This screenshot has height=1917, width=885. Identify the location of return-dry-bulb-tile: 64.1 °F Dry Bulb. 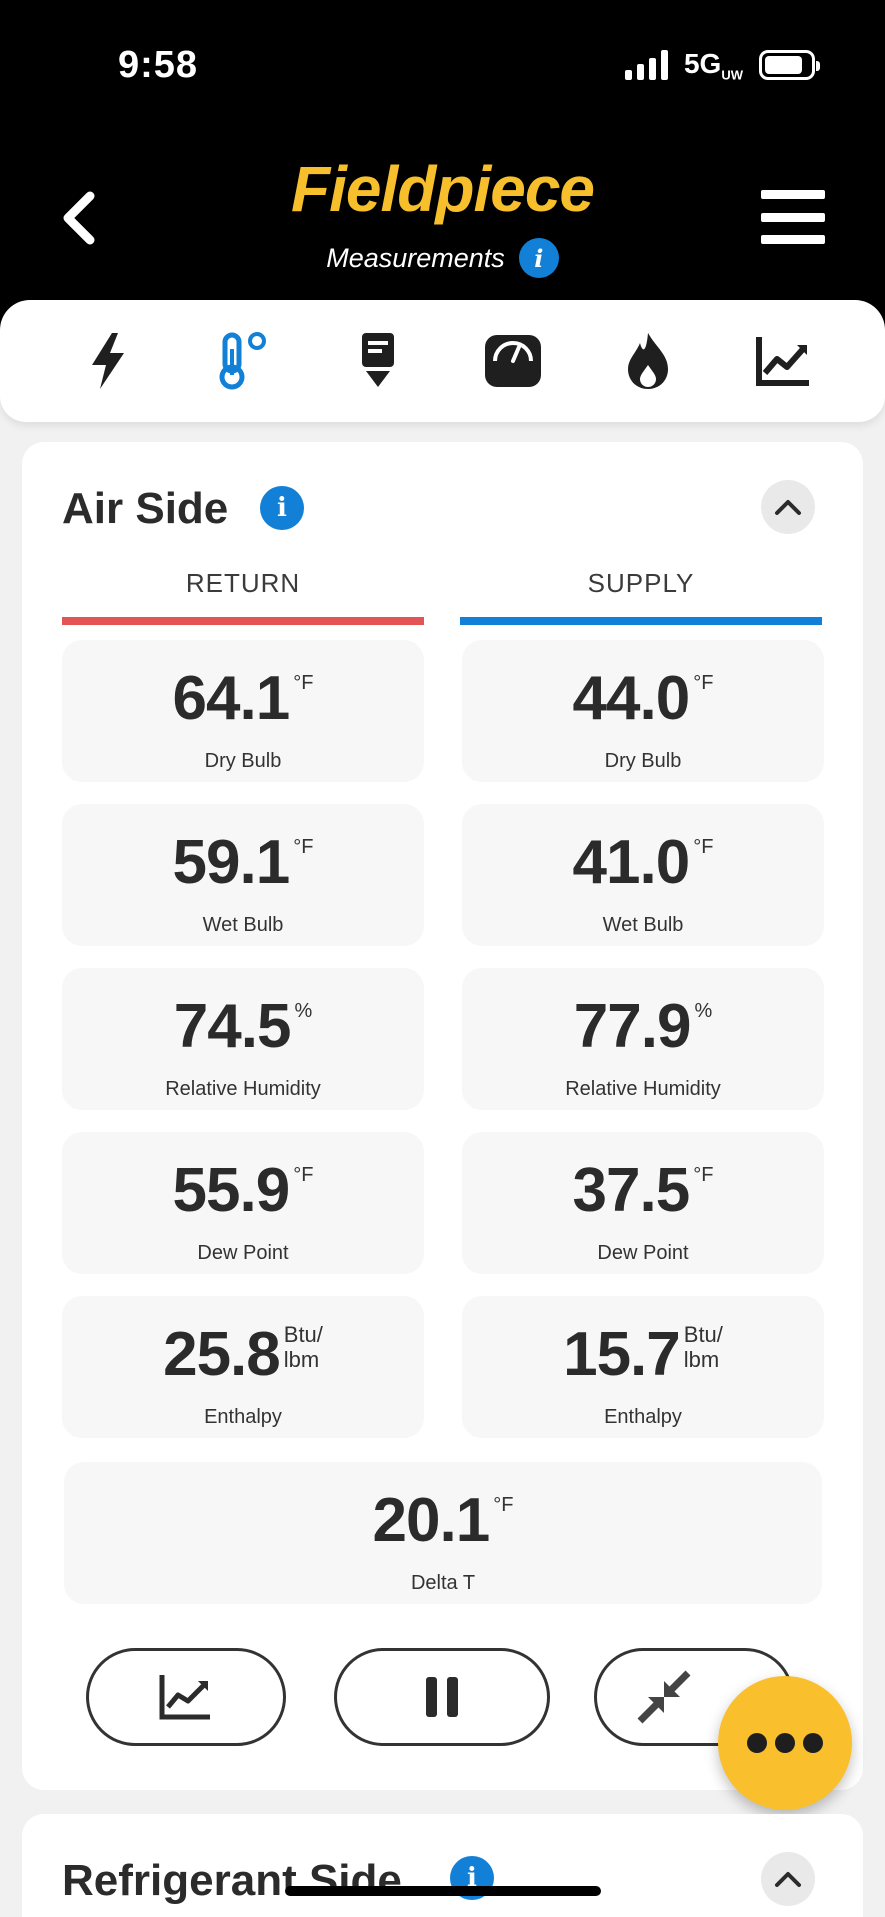
(243, 711).